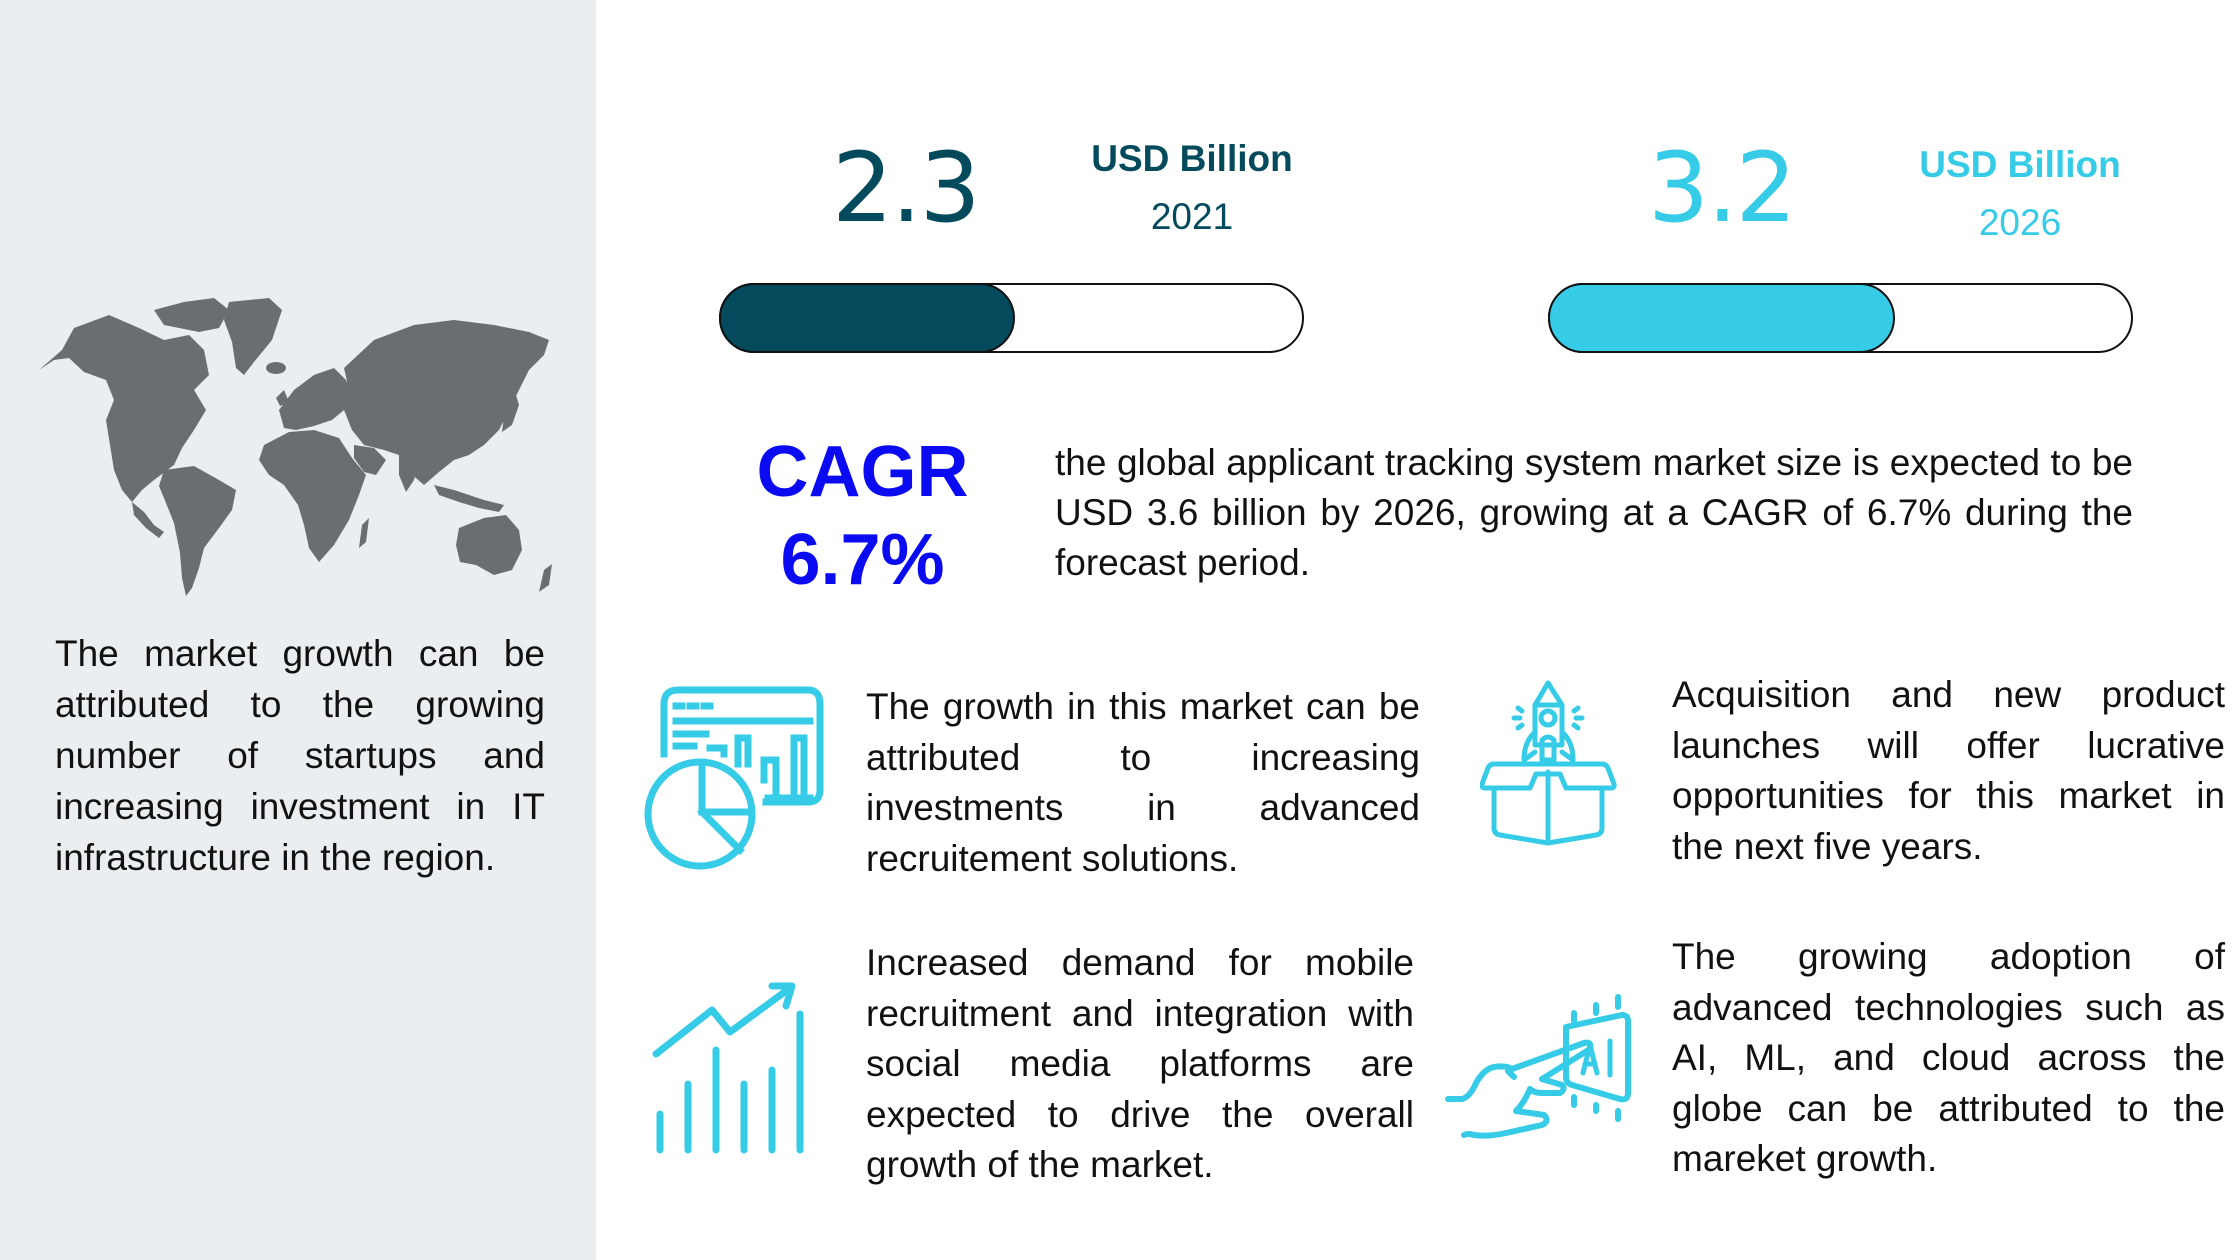  I want to click on growth-chart-icon, so click(728, 1067).